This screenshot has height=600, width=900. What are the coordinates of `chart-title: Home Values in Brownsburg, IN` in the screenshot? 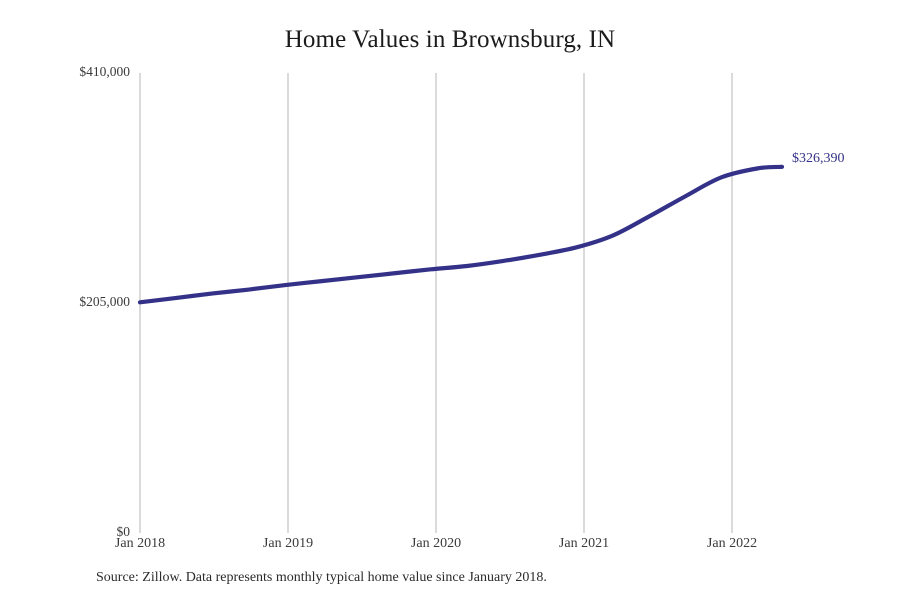 It's located at (450, 39).